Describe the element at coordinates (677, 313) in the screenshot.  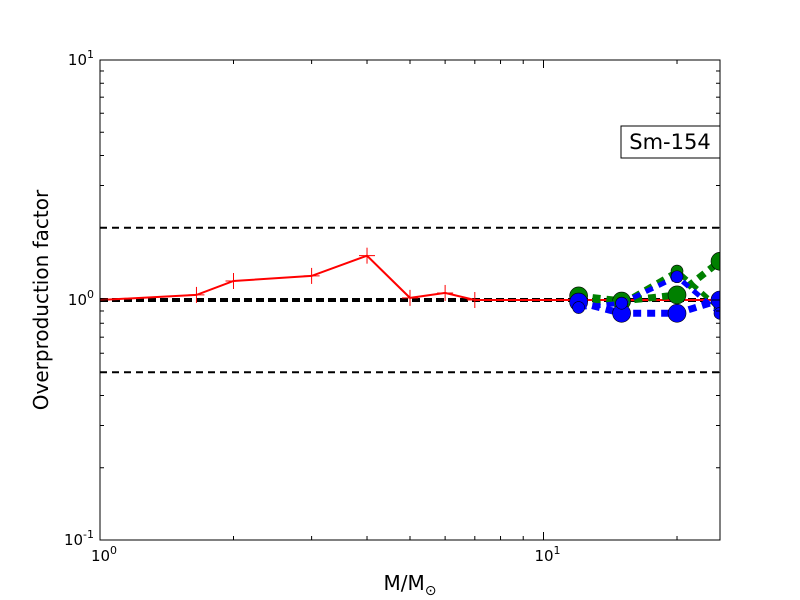
I see `series-4-point` at that location.